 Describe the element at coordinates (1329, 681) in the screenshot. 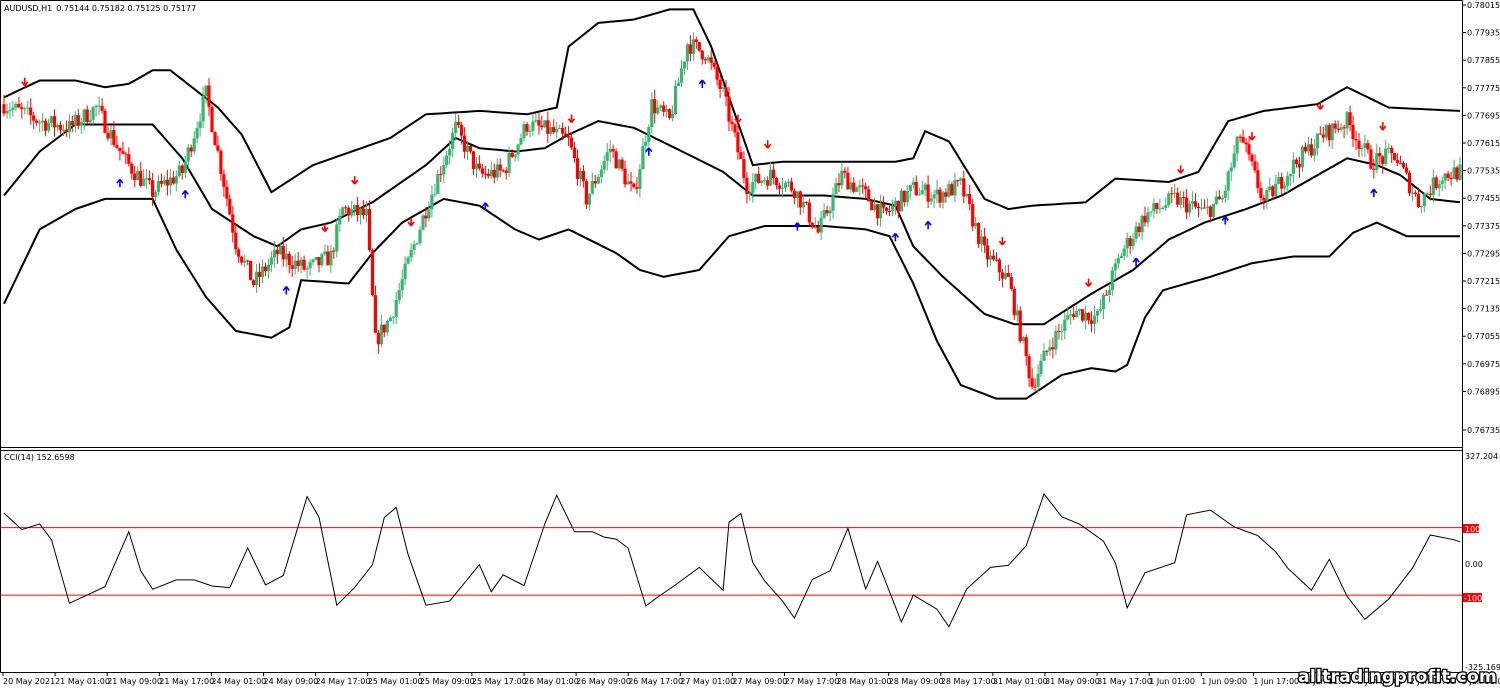

I see `time-tick-label: 2 Jun 01:00` at that location.